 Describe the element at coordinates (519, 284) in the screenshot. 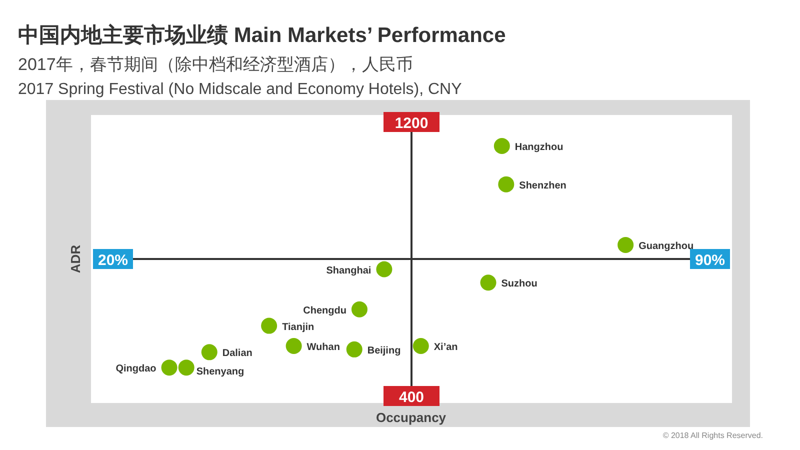

I see `annotation: Suzhou` at that location.